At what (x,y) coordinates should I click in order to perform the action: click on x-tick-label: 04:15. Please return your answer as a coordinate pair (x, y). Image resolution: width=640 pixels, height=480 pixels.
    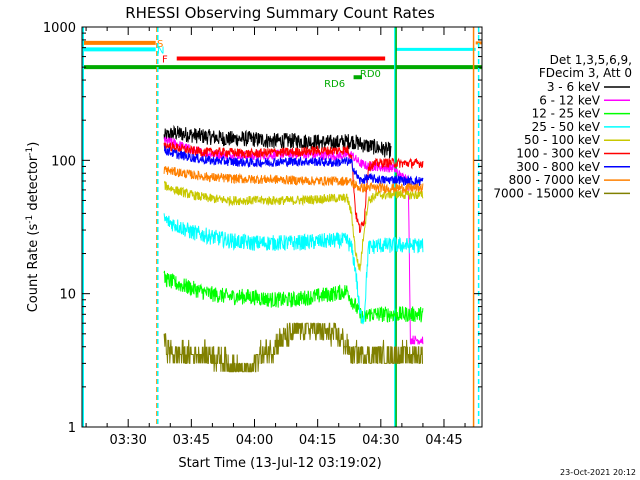
    Looking at the image, I should click on (317, 440).